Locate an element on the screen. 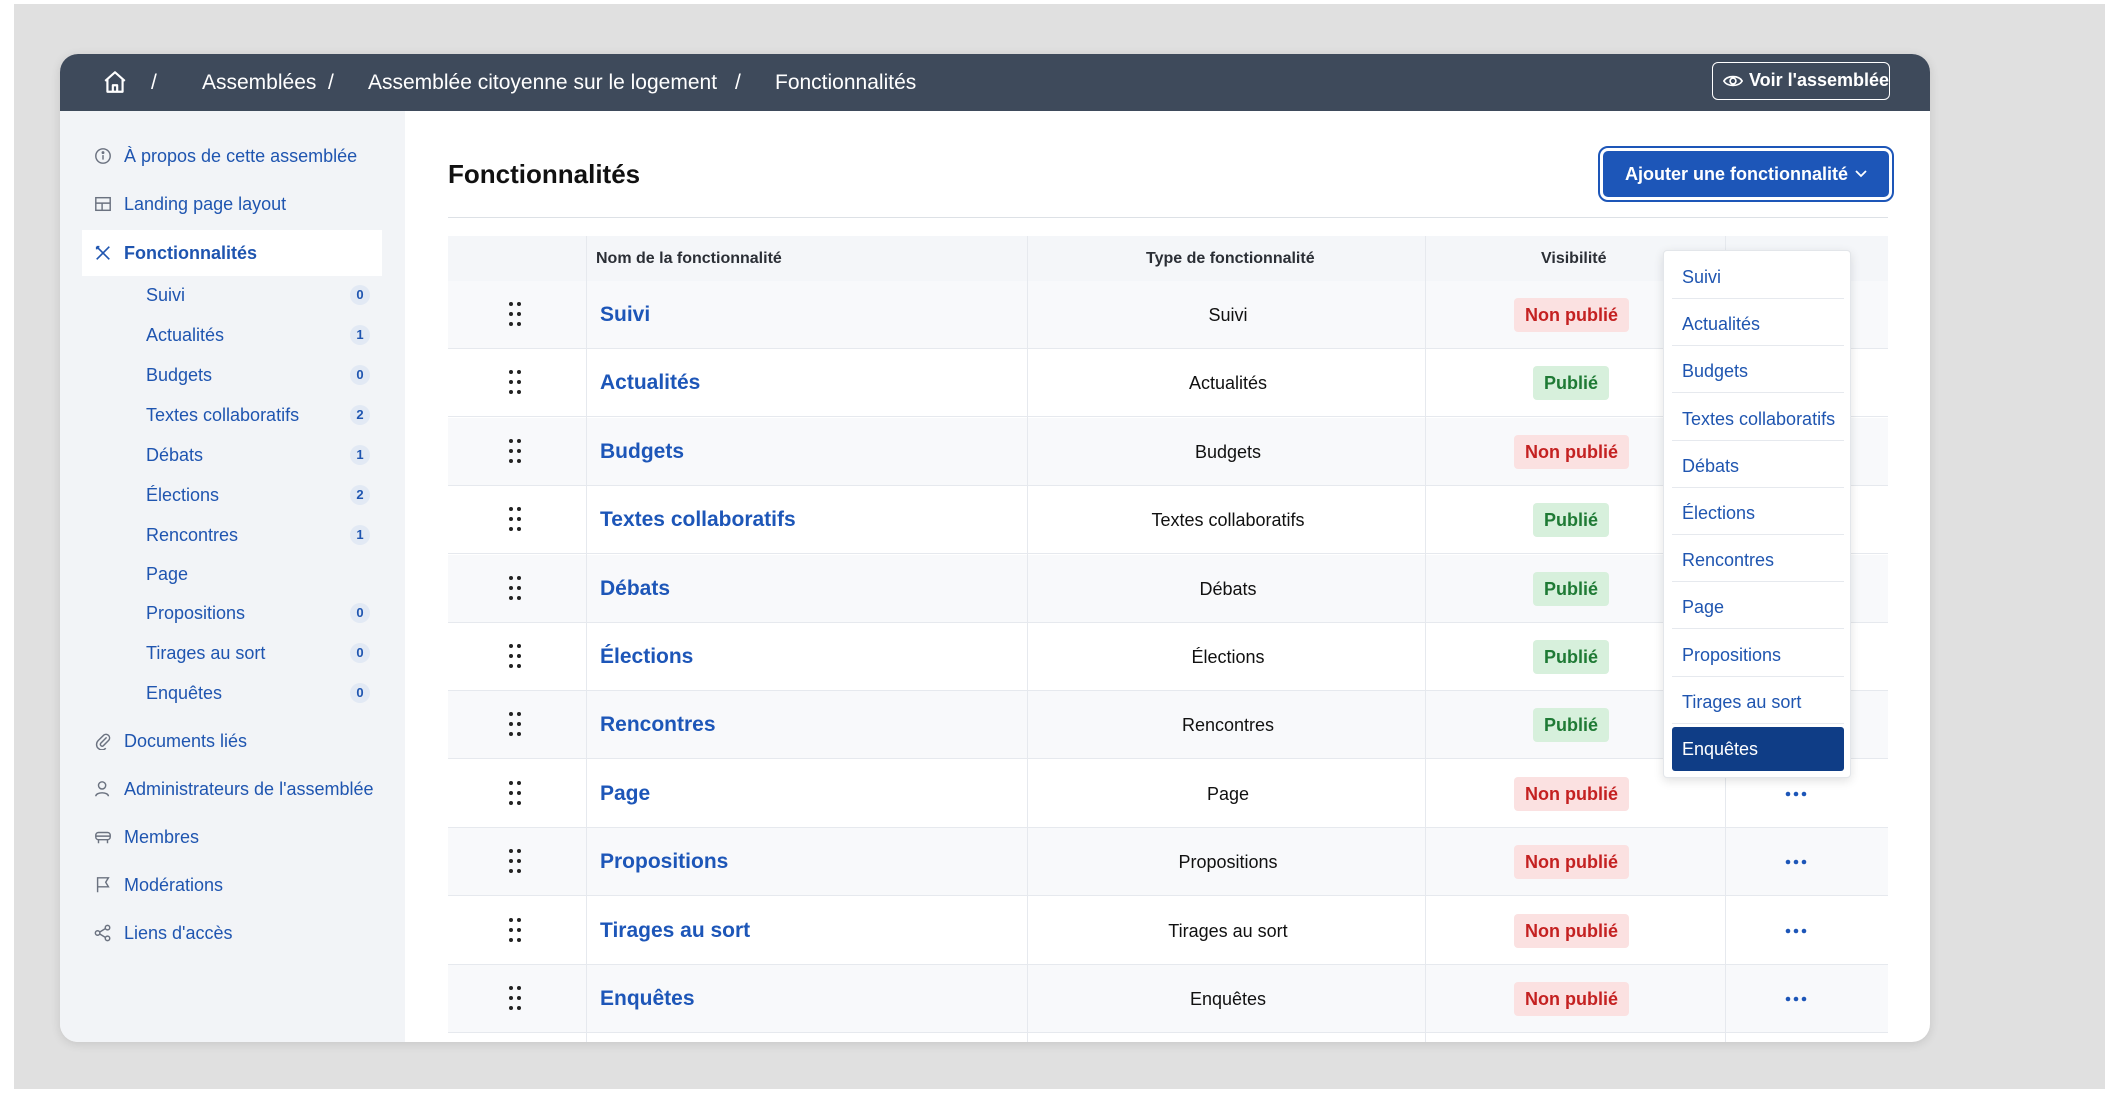  sidebar-item-label: Membres is located at coordinates (162, 837).